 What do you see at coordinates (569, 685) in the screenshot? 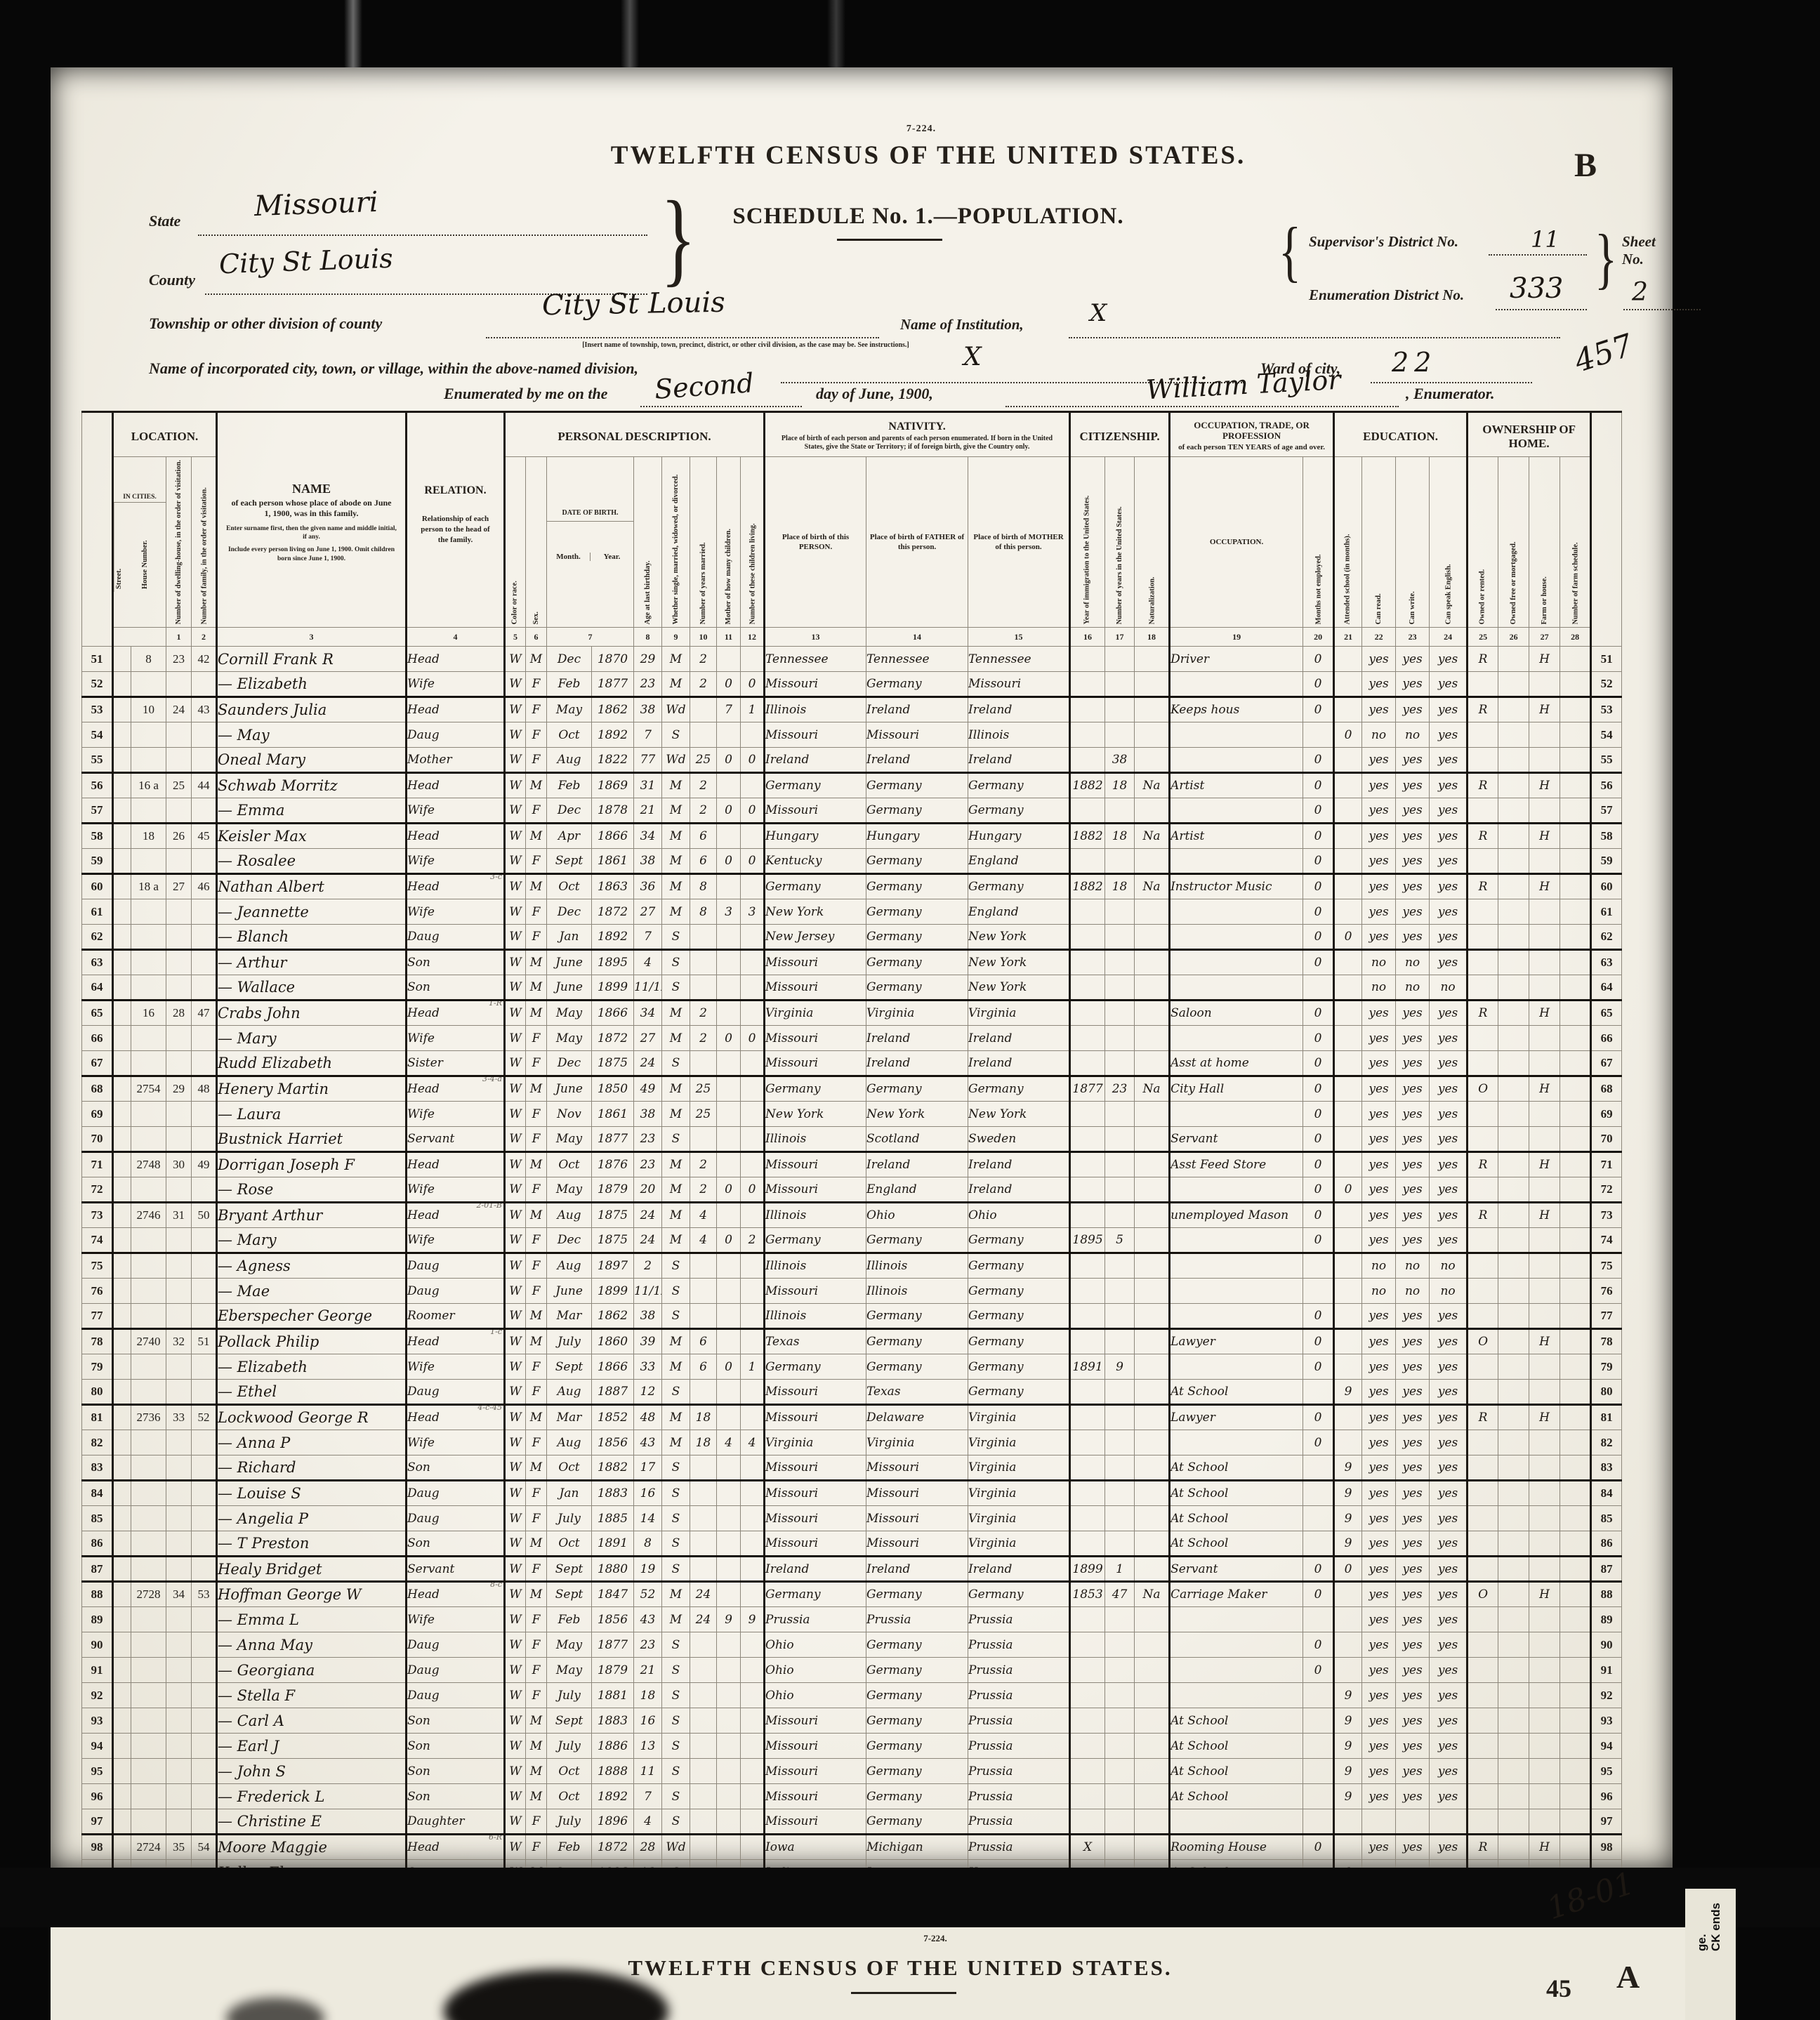
I see `cell-birth-month: Feb` at bounding box center [569, 685].